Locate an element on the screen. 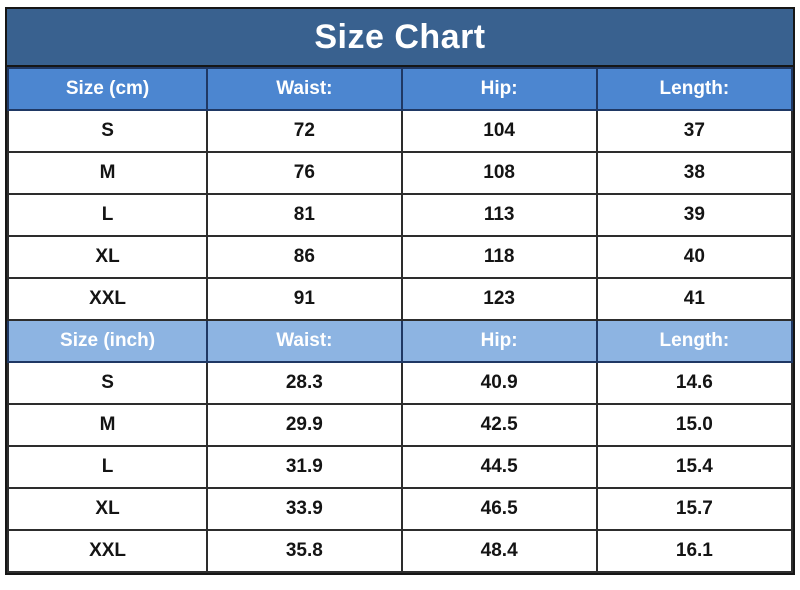 Image resolution: width=800 pixels, height=590 pixels. value-cell: 40.9 is located at coordinates (499, 383).